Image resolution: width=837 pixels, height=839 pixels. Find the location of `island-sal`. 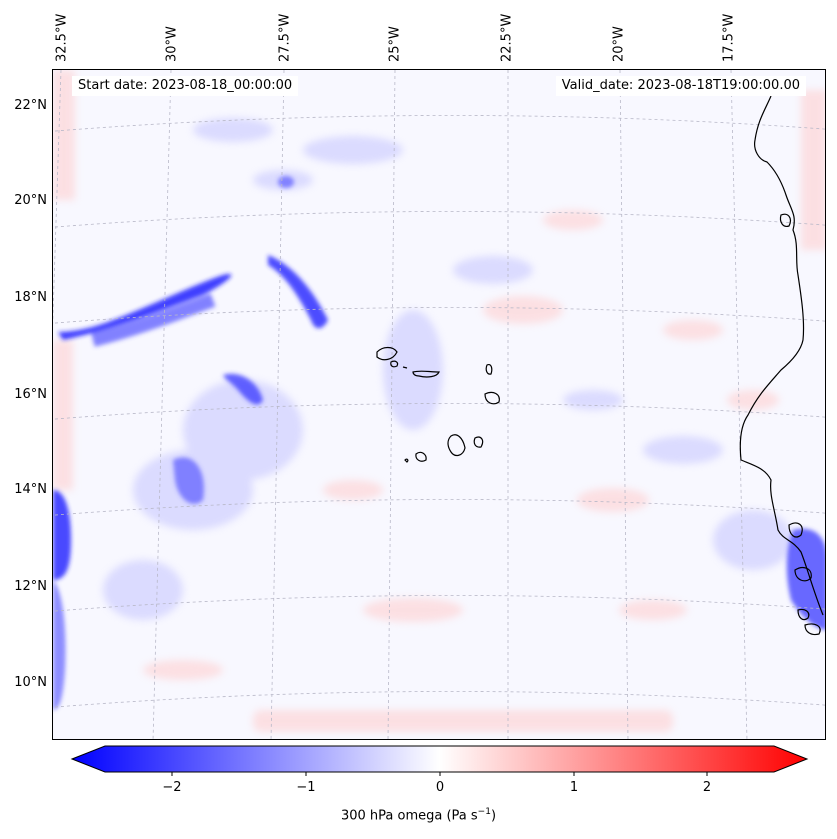

island-sal is located at coordinates (489, 369).